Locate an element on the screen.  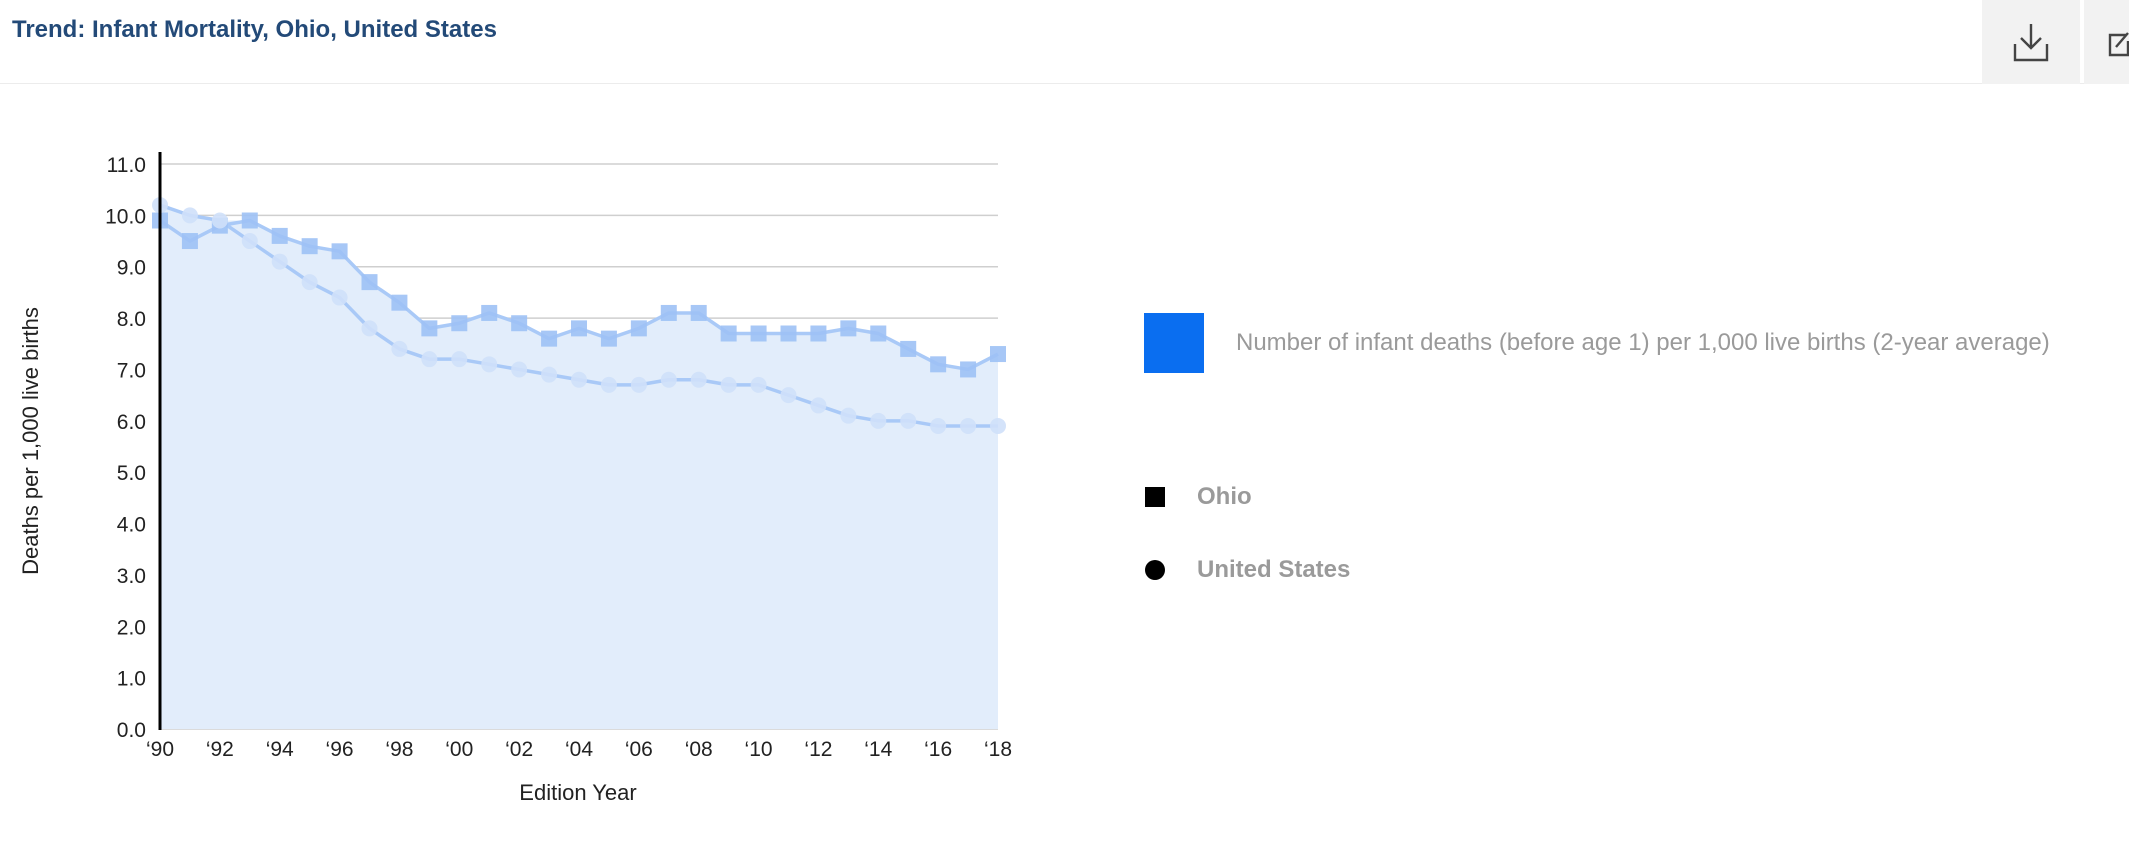
download-button is located at coordinates (2031, 42).